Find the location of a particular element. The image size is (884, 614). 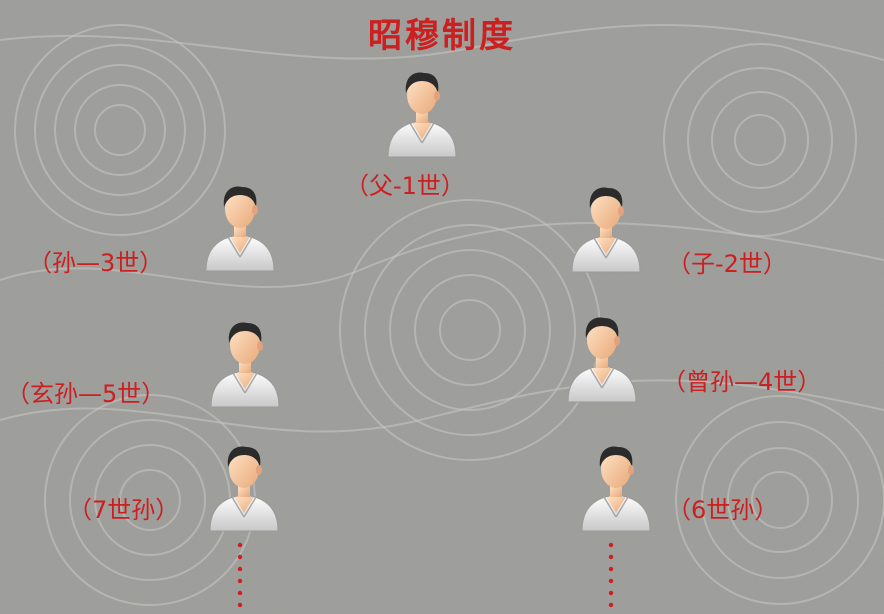

label-sixth: （6世孙） is located at coordinates (723, 510).